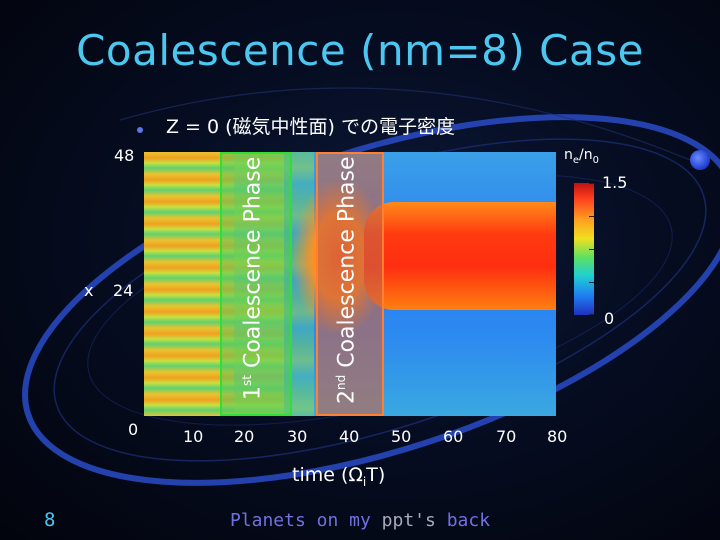 Image resolution: width=720 pixels, height=540 pixels. What do you see at coordinates (506, 436) in the screenshot?
I see `x-tick-70: 70` at bounding box center [506, 436].